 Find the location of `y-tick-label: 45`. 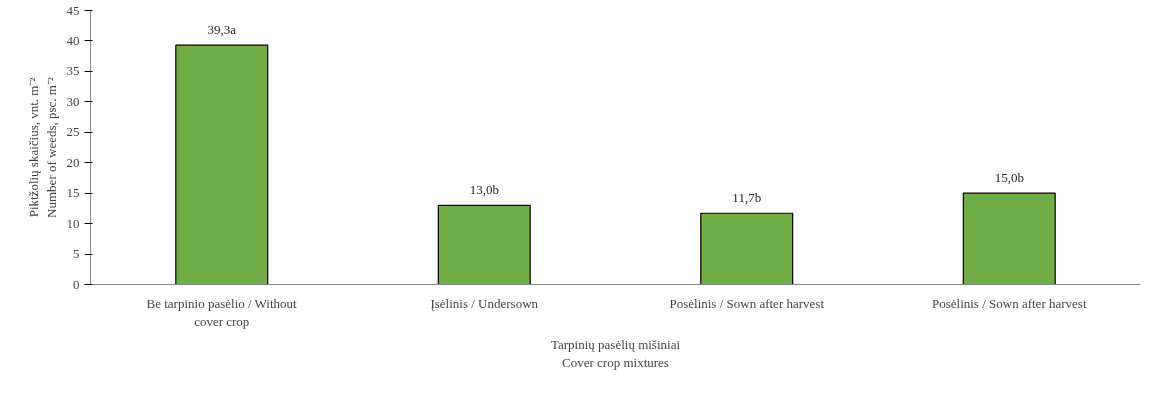

y-tick-label: 45 is located at coordinates (73, 10).